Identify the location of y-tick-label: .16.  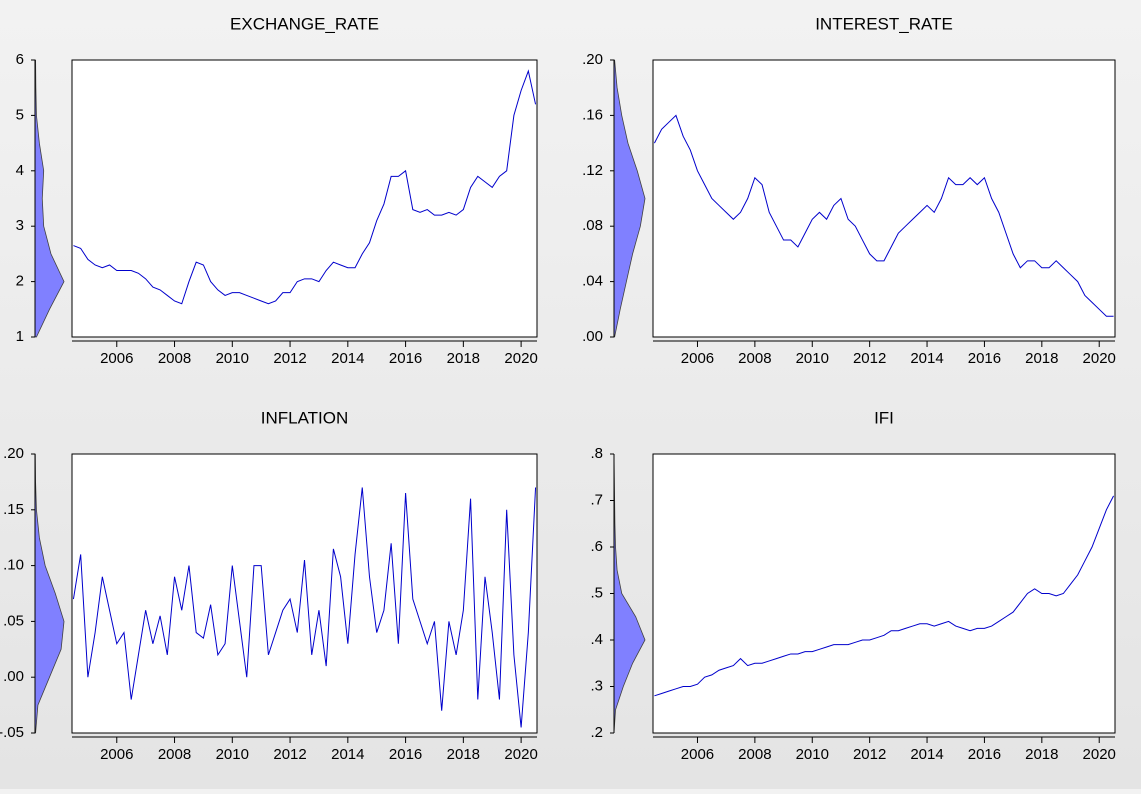
(592, 114).